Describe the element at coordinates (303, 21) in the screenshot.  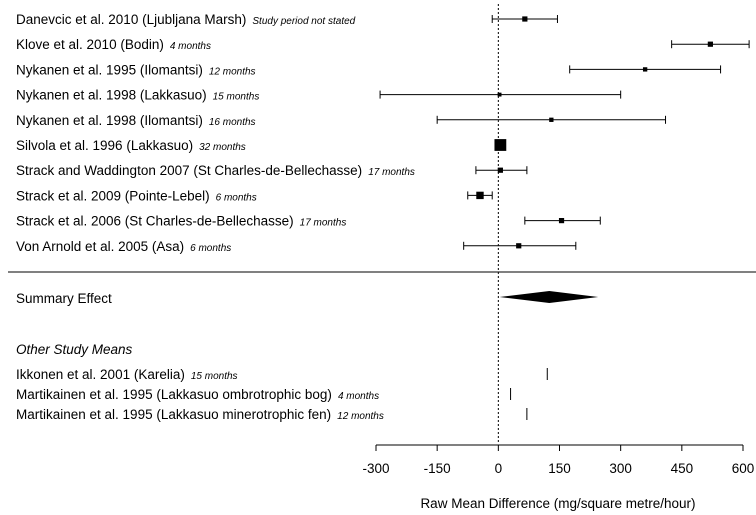
I see `study-duration-0: Study period not stated` at that location.